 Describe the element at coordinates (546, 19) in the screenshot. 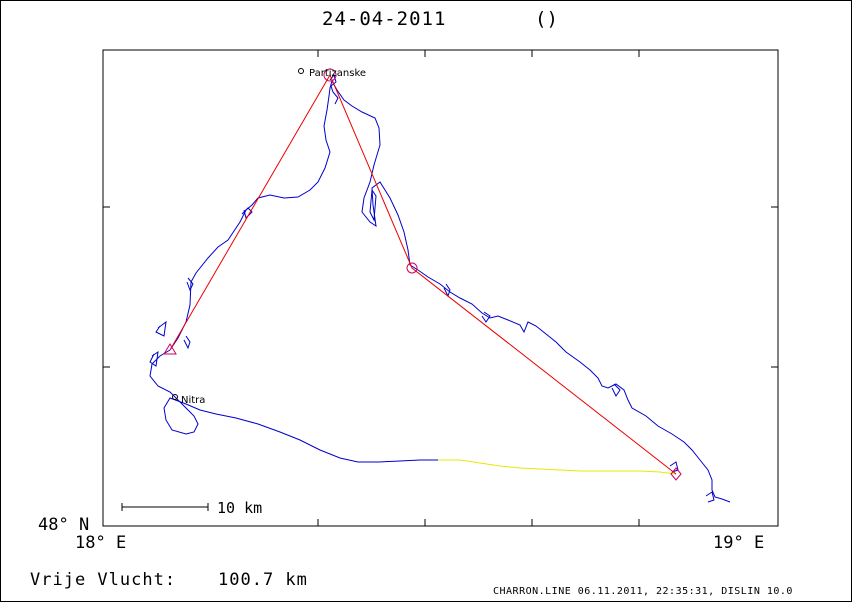

I see `flight-subtitle: ()` at that location.